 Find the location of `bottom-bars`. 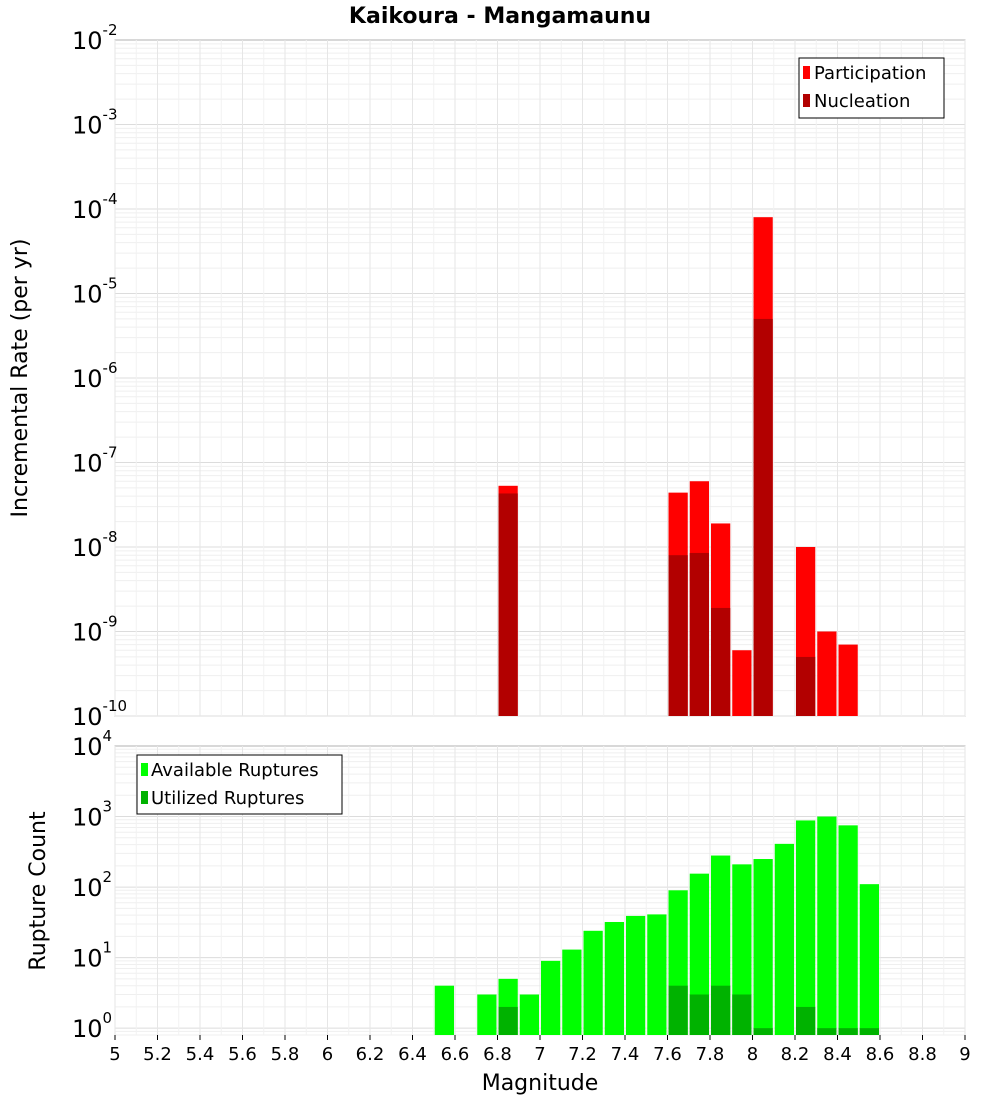

bottom-bars is located at coordinates (656, 925).